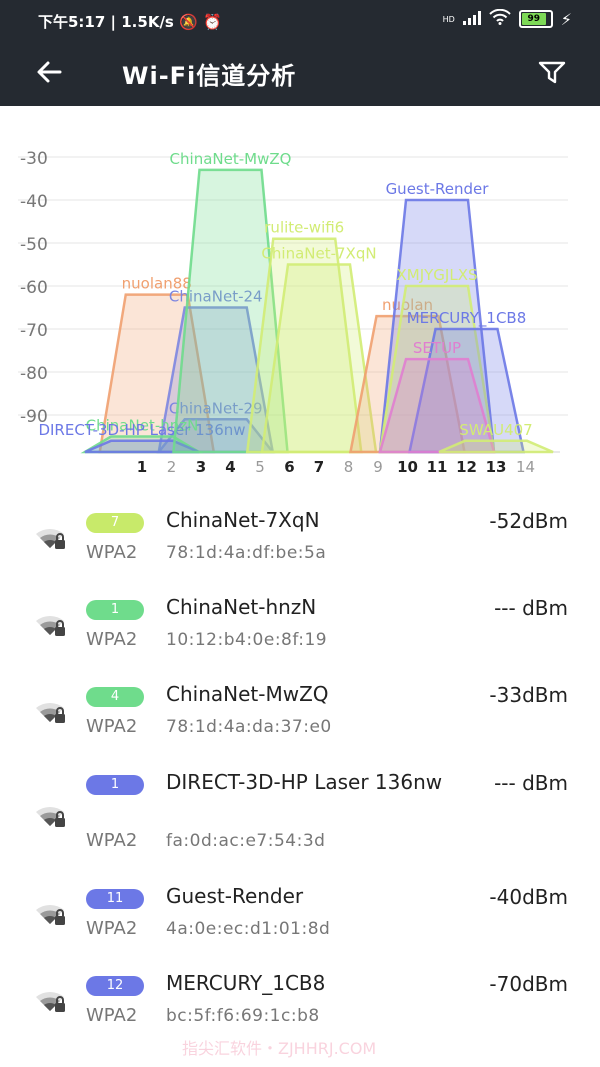 The width and height of the screenshot is (600, 1067). What do you see at coordinates (142, 467) in the screenshot?
I see `x-tick-label: 1` at bounding box center [142, 467].